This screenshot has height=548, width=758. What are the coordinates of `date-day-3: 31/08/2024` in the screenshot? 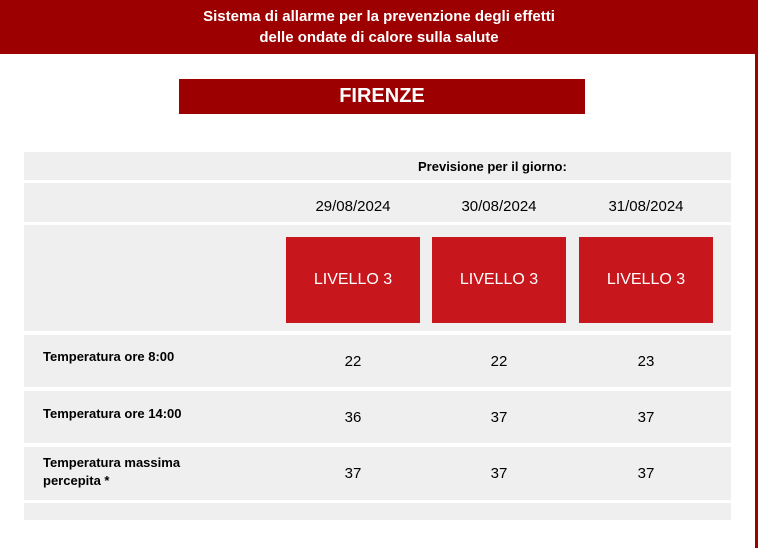 It's located at (646, 206).